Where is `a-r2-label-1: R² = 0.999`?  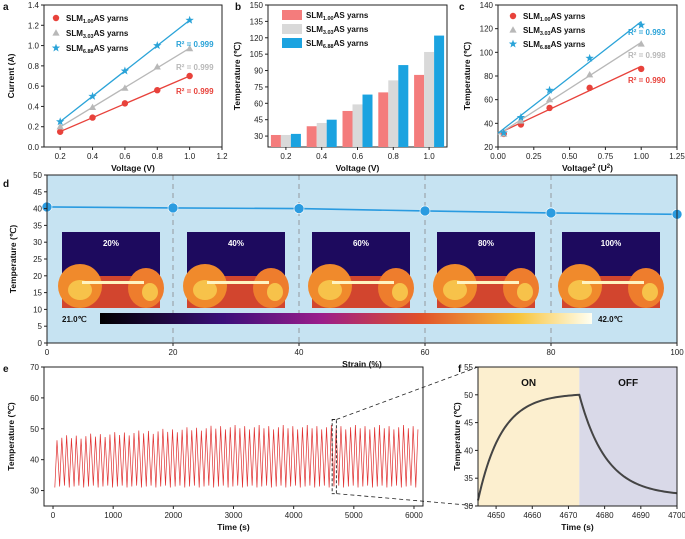 a-r2-label-1: R² = 0.999 is located at coordinates (195, 67).